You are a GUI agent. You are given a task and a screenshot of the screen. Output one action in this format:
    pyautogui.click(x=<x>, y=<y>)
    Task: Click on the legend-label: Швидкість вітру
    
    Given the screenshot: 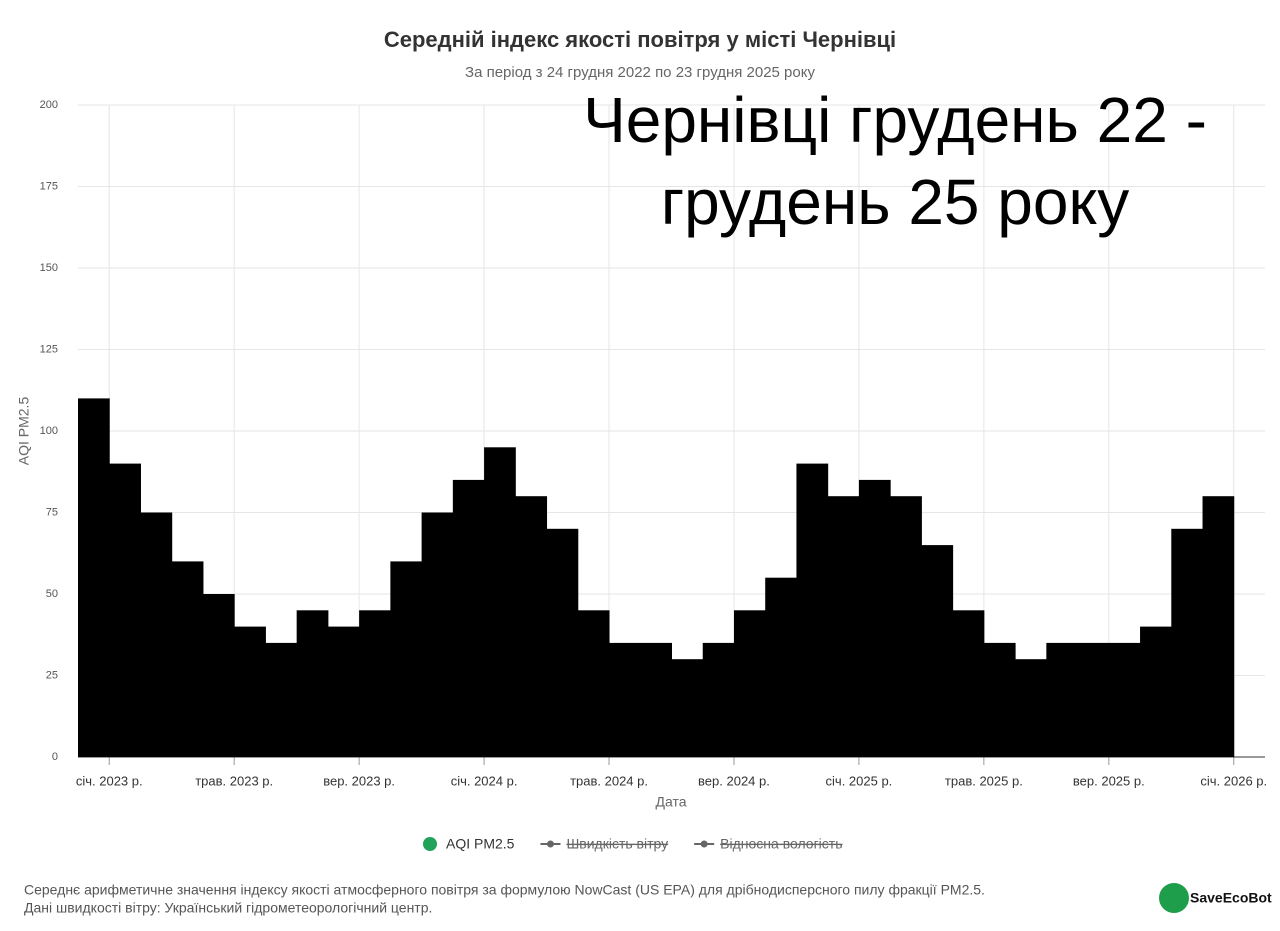 What is the action you would take?
    pyautogui.click(x=617, y=844)
    